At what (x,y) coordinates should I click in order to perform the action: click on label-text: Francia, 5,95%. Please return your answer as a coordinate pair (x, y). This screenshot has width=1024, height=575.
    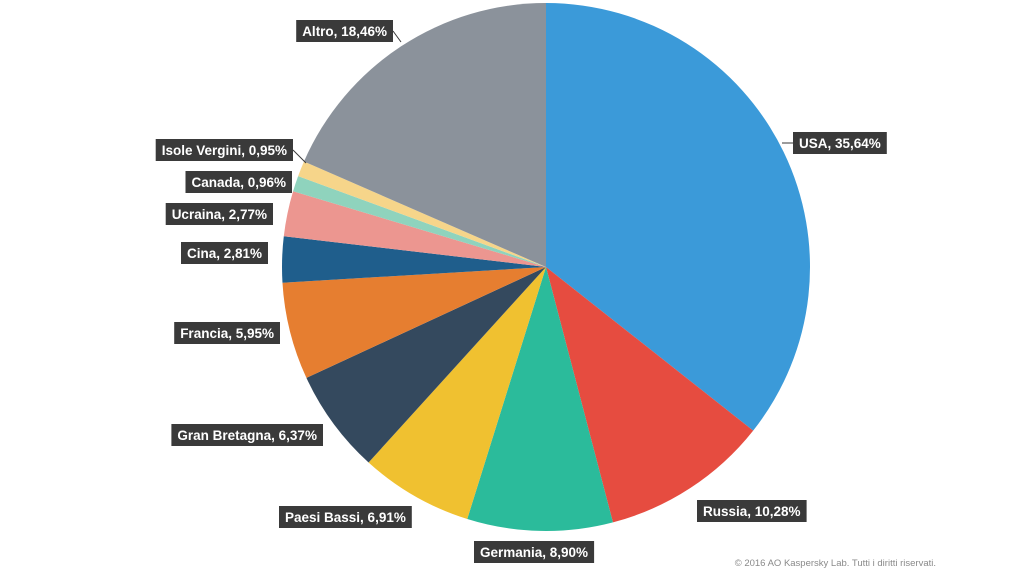
    Looking at the image, I should click on (227, 333).